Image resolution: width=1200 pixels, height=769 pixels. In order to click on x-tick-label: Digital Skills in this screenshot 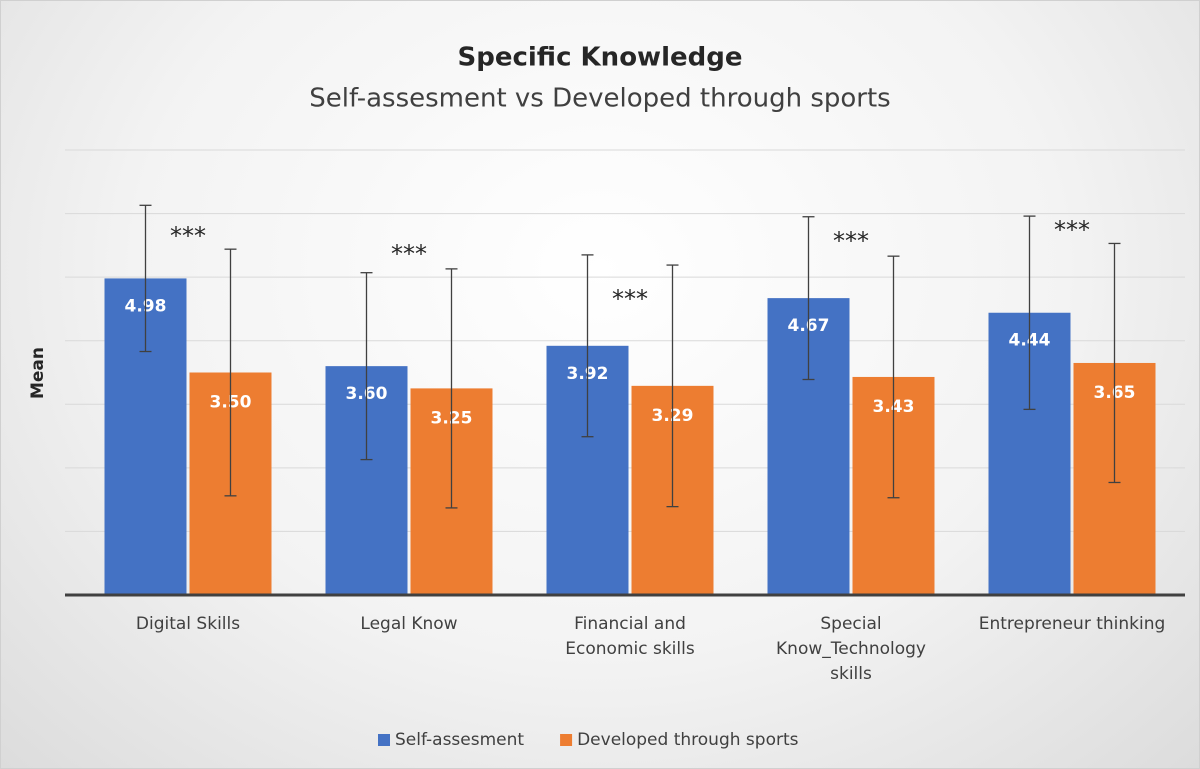, I will do `click(188, 624)`.